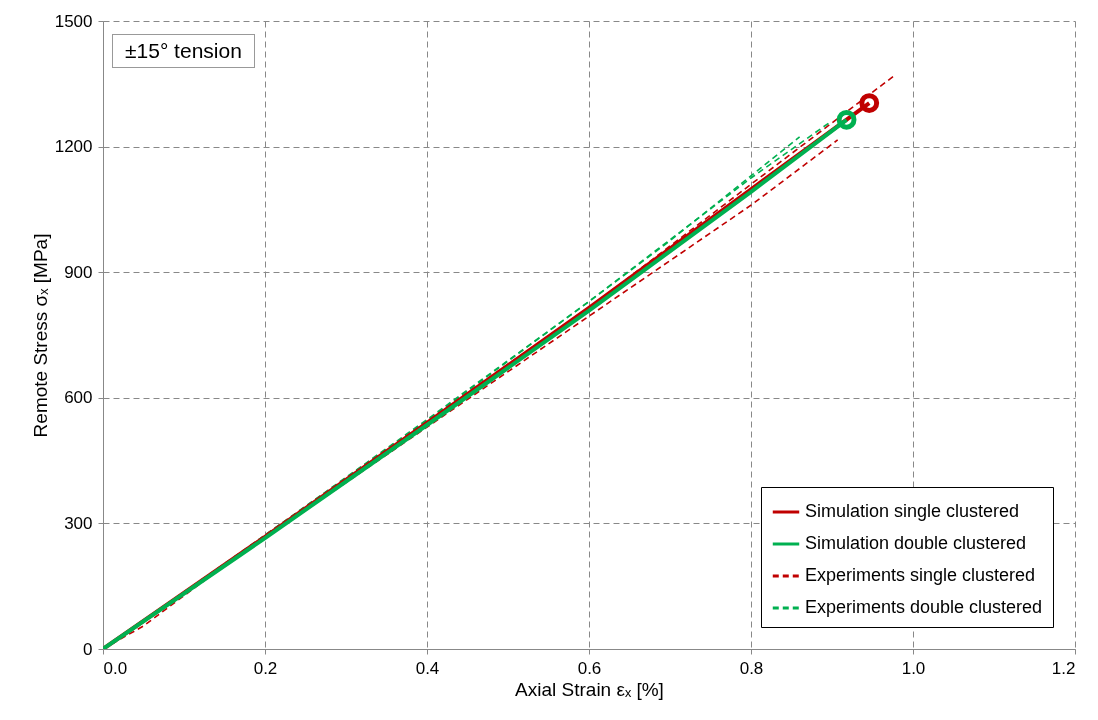  I want to click on legend-label: Simulation double clustered, so click(916, 543).